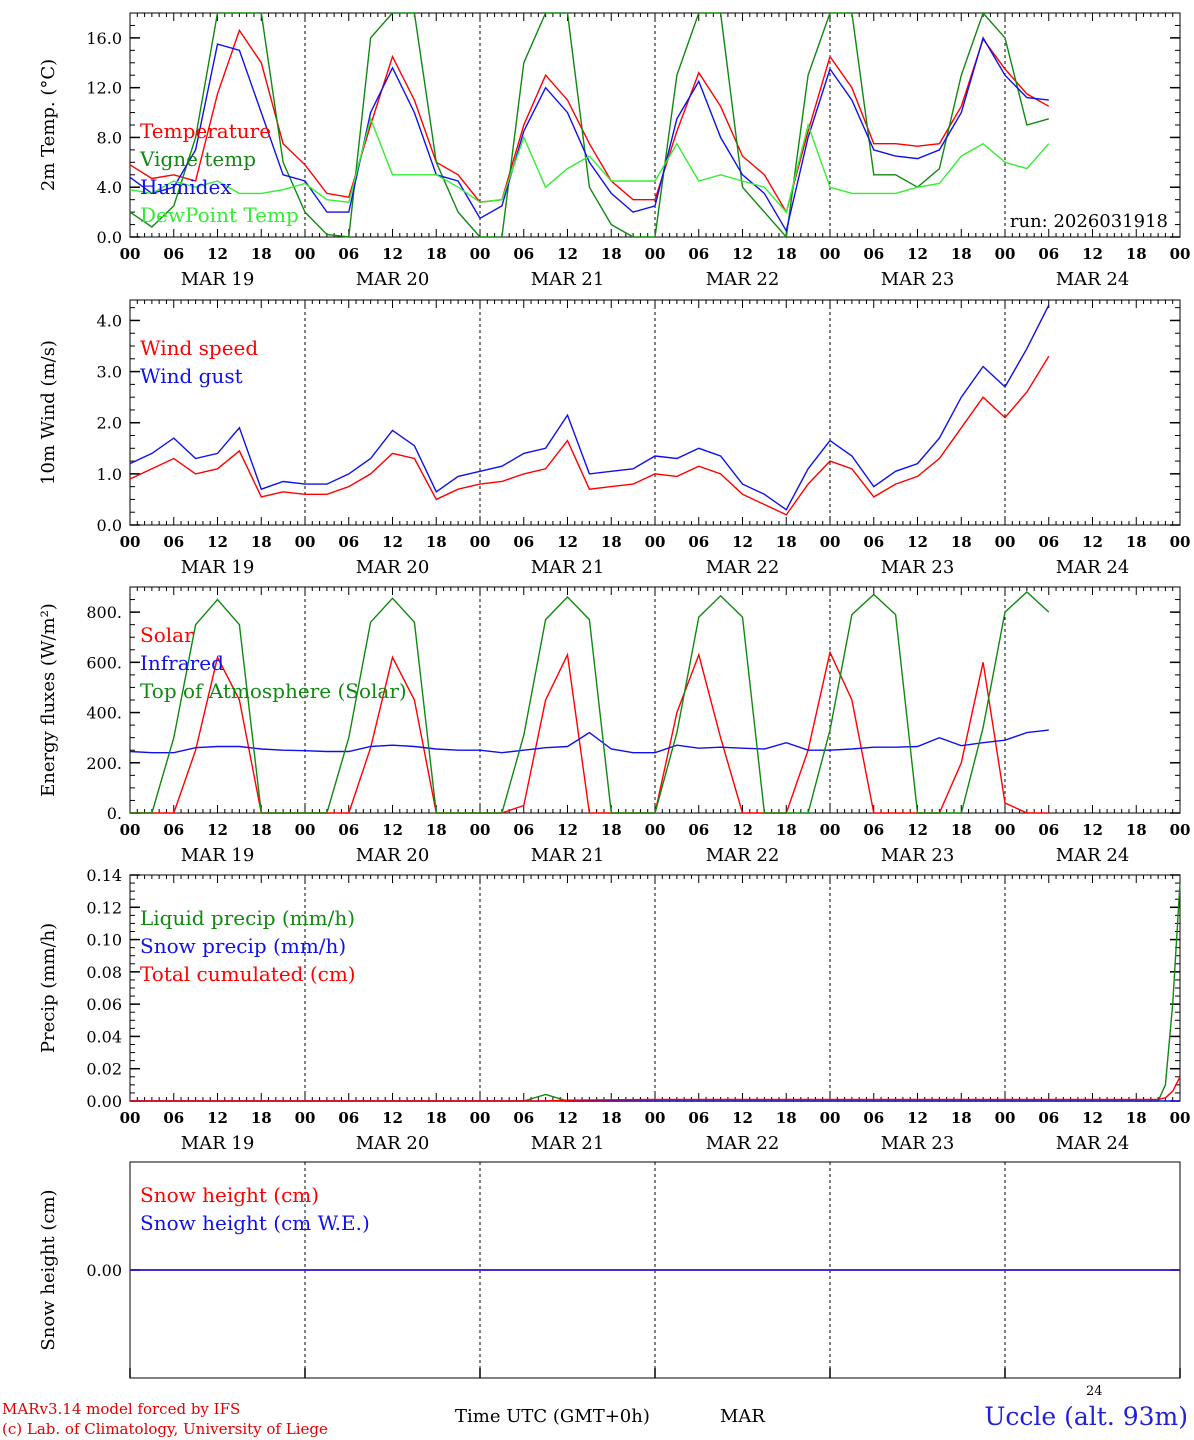 The width and height of the screenshot is (1194, 1440). I want to click on y-tick-label: 1.0, so click(109, 474).